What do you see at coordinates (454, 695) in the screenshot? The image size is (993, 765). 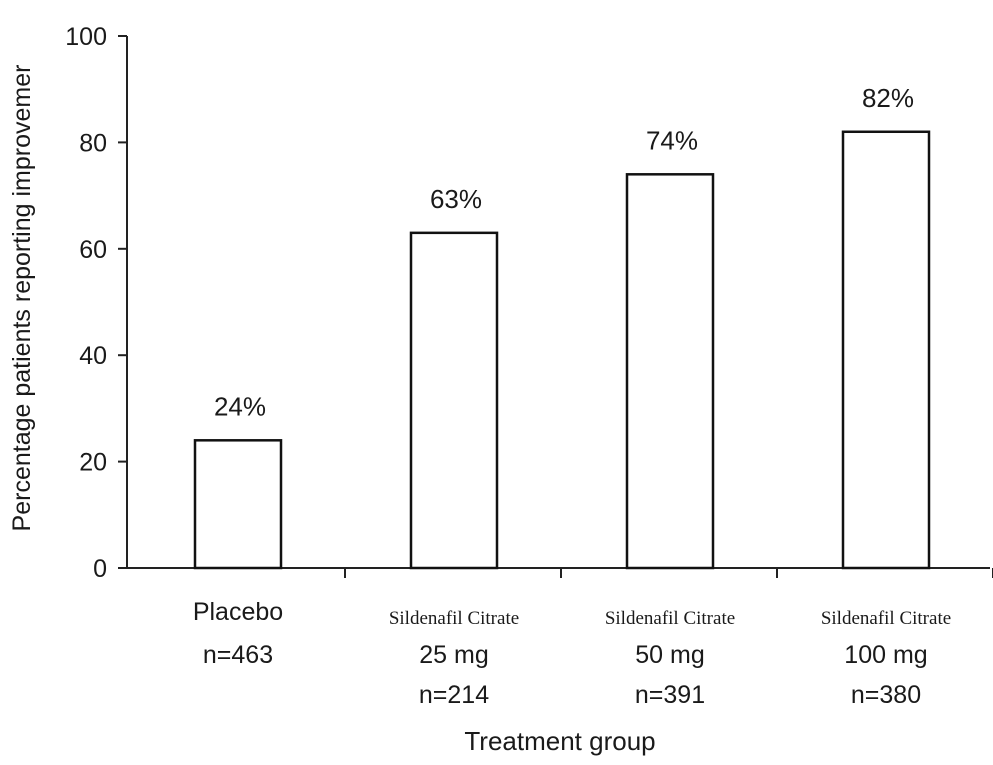 I see `x-category-n-label: n=214` at bounding box center [454, 695].